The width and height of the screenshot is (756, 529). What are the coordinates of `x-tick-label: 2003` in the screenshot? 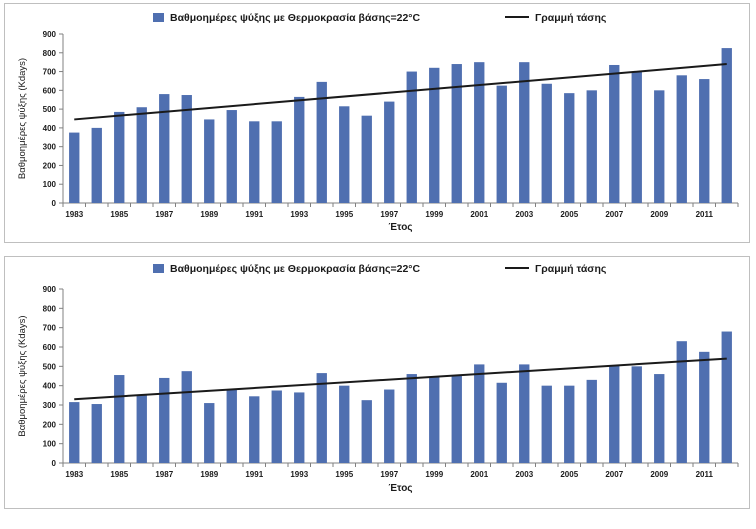 It's located at (524, 474).